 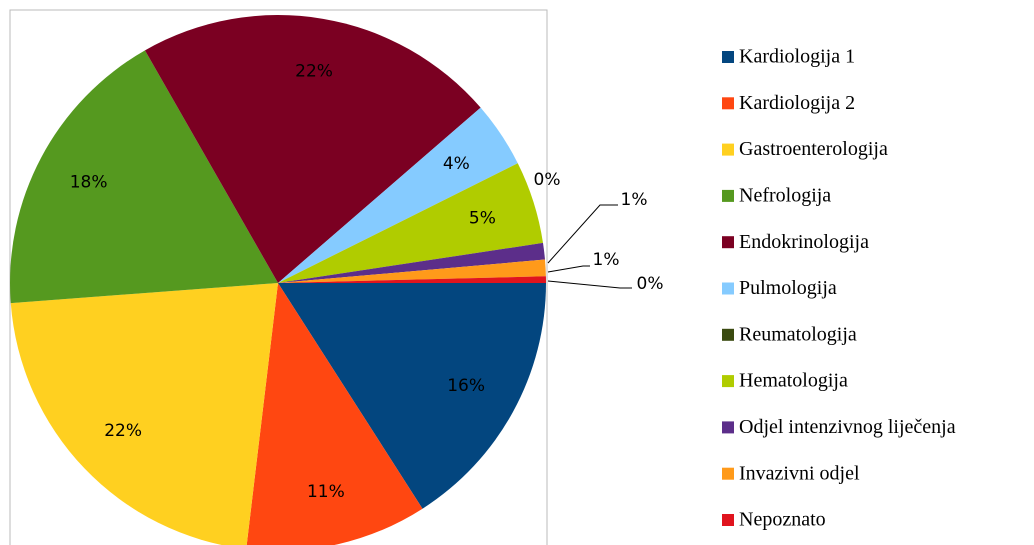 What do you see at coordinates (785, 195) in the screenshot?
I see `legend-label: Nefrologija` at bounding box center [785, 195].